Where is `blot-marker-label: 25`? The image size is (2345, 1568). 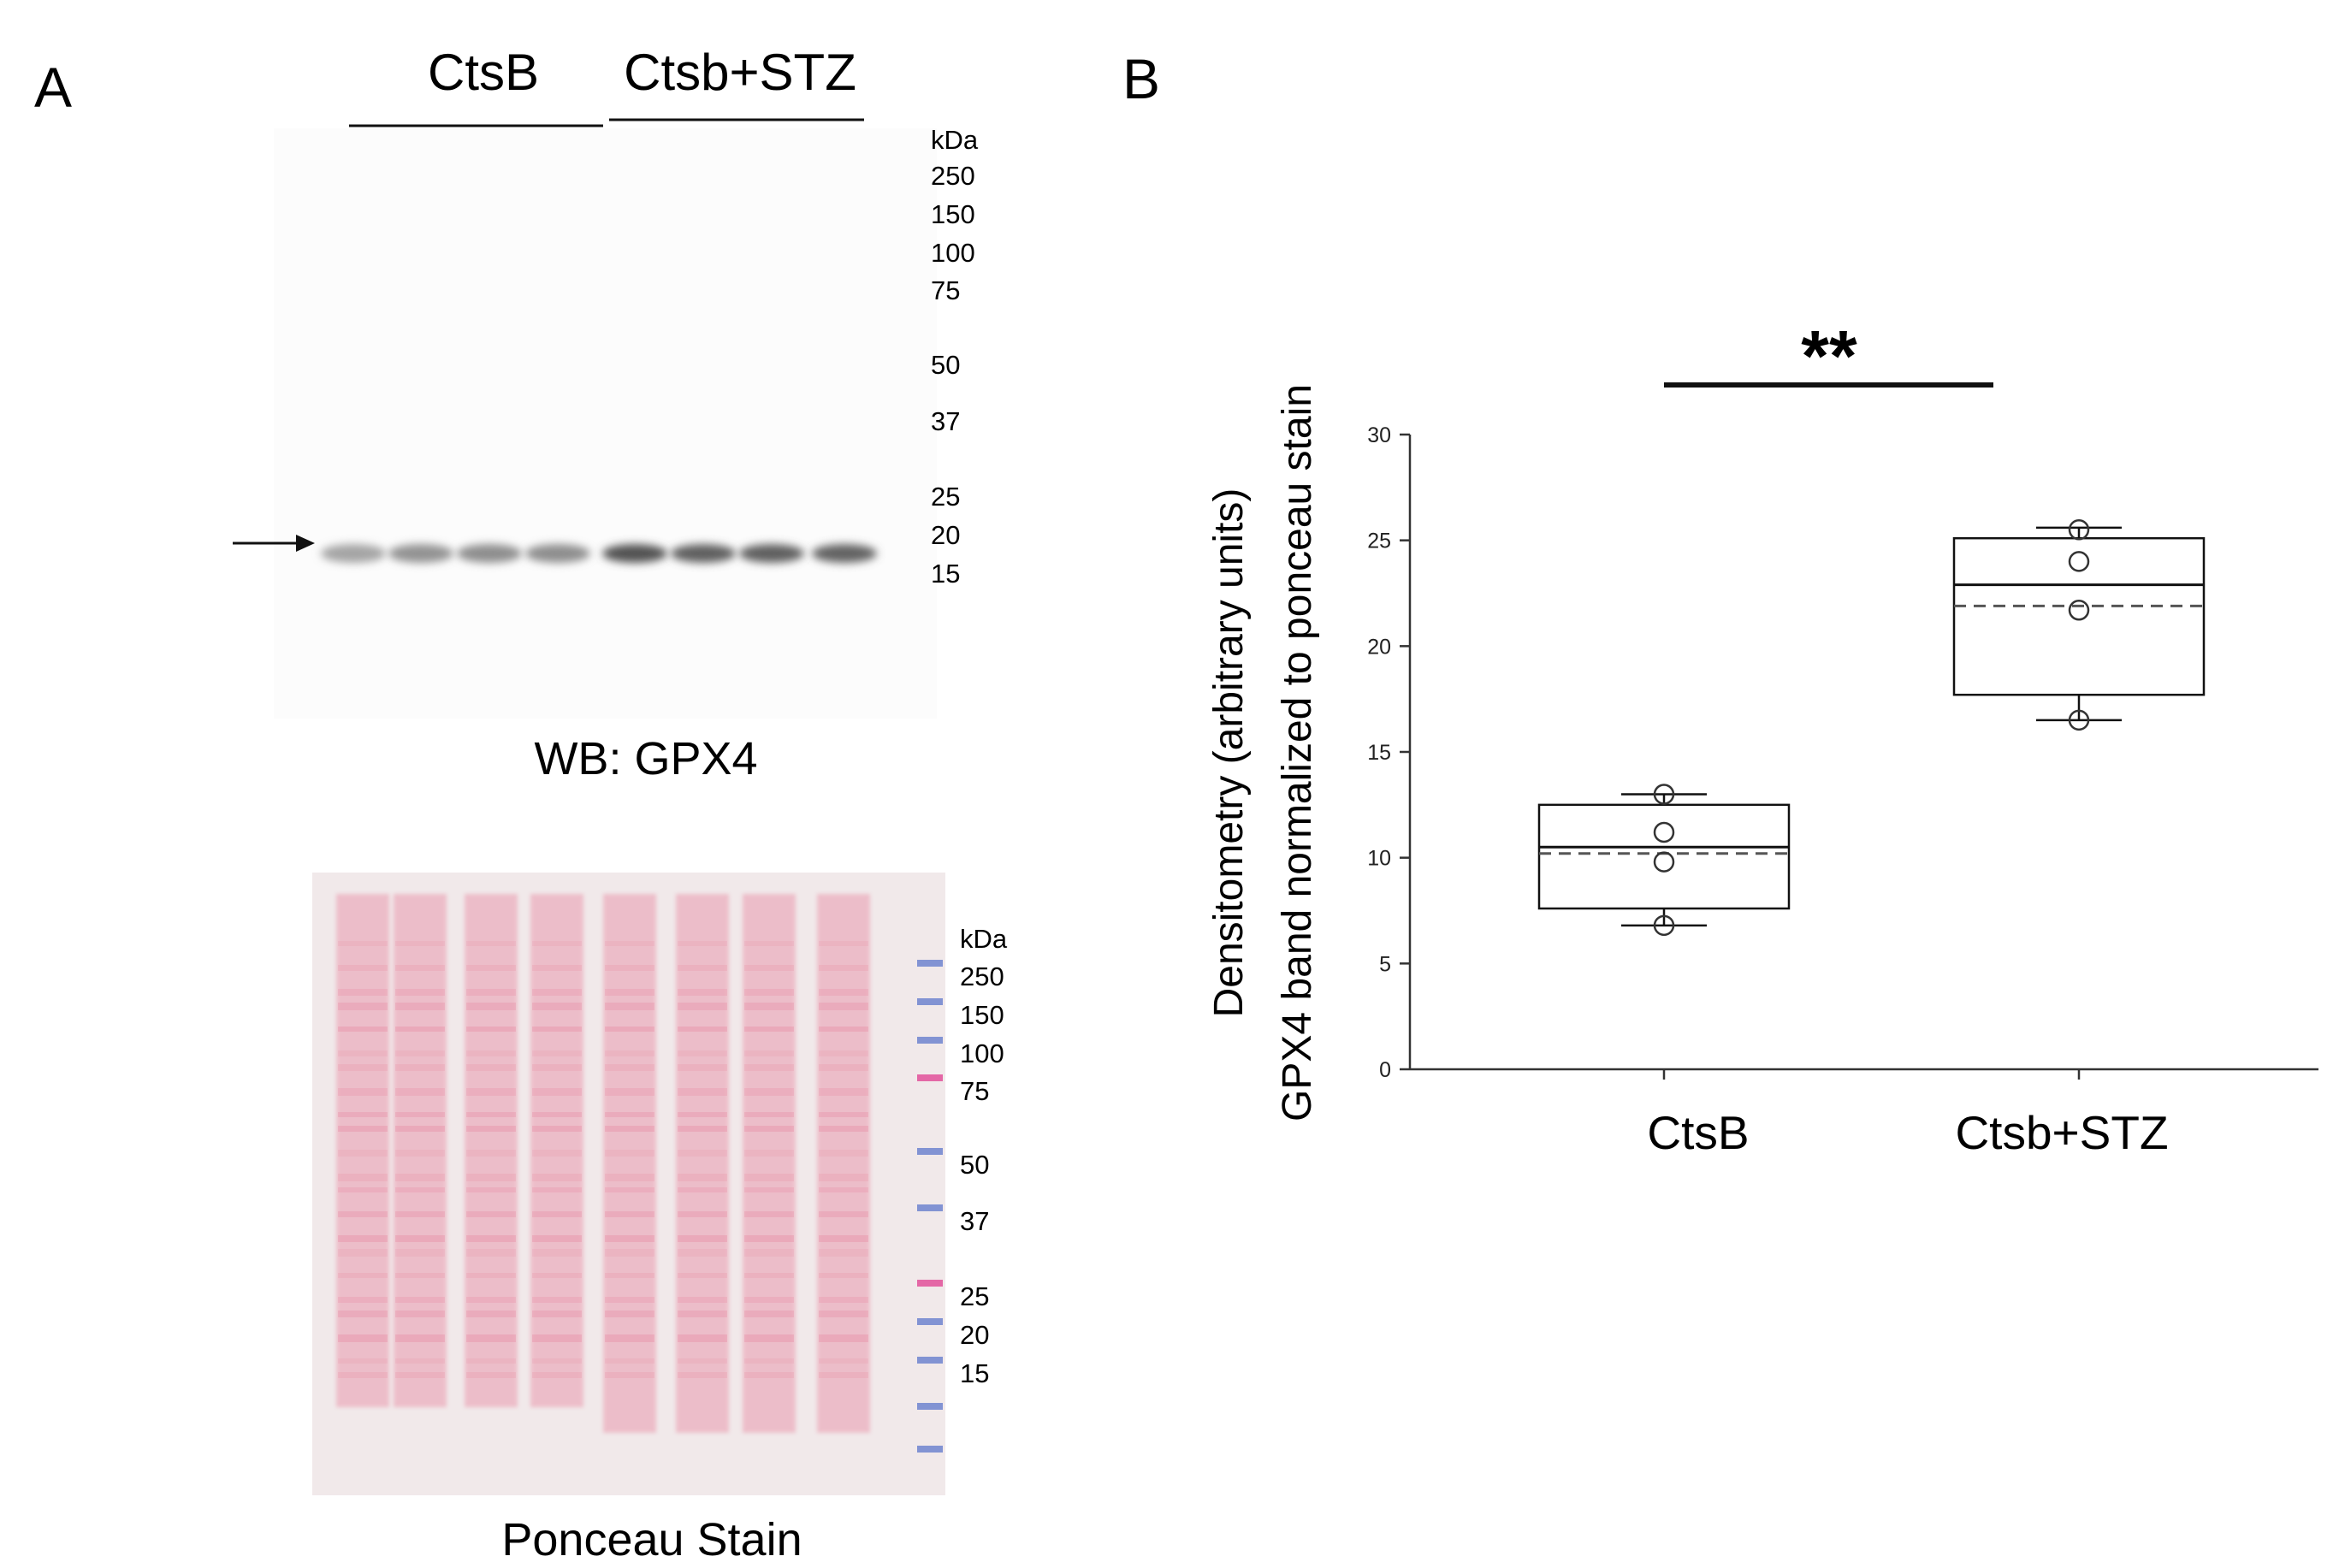
blot-marker-label: 25 is located at coordinates (945, 497).